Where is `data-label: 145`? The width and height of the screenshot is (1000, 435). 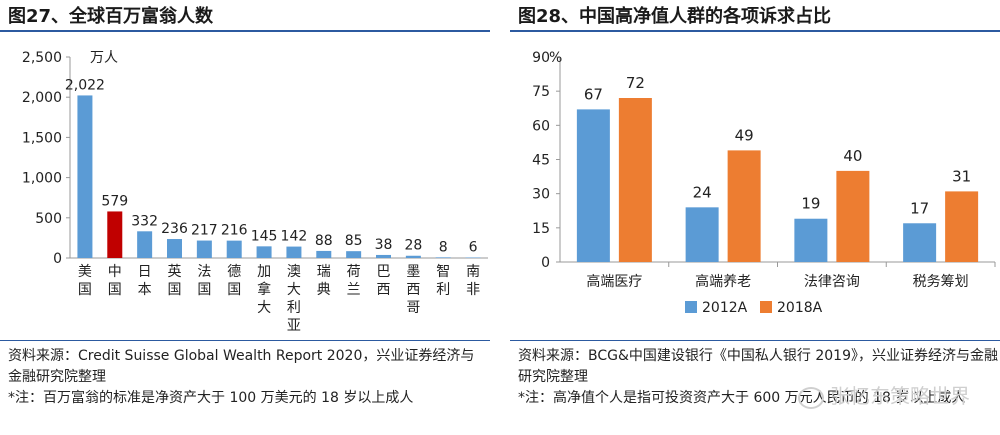
data-label: 145 is located at coordinates (264, 236).